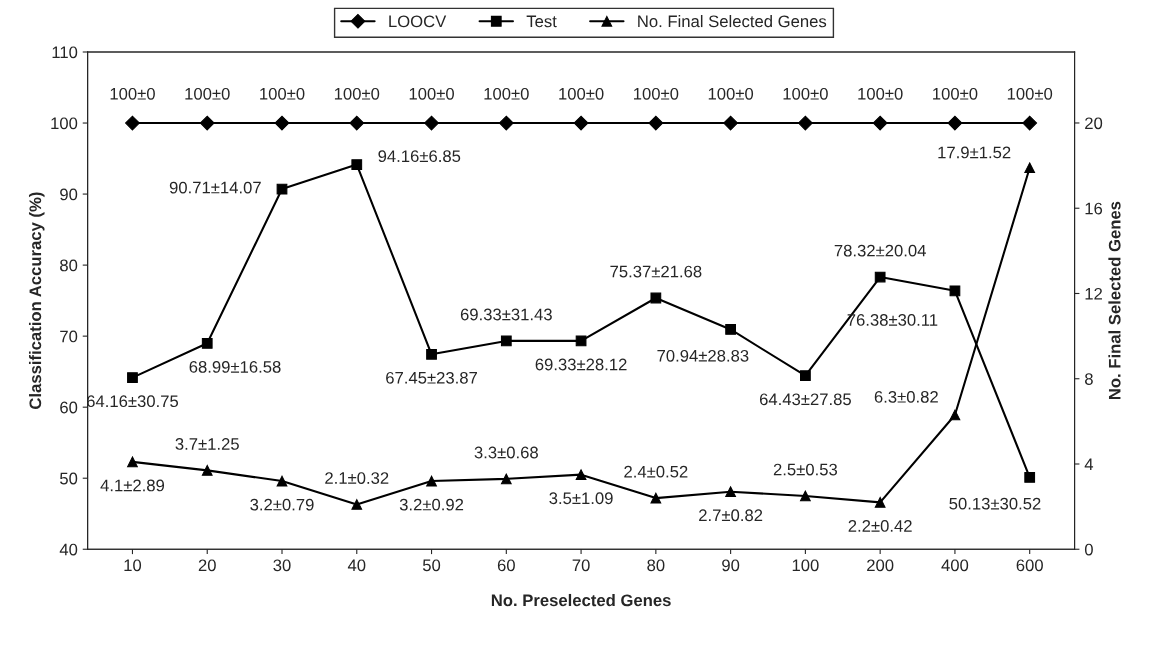 The image size is (1168, 650). What do you see at coordinates (133, 401) in the screenshot?
I see `data-label: 64.16±30.75` at bounding box center [133, 401].